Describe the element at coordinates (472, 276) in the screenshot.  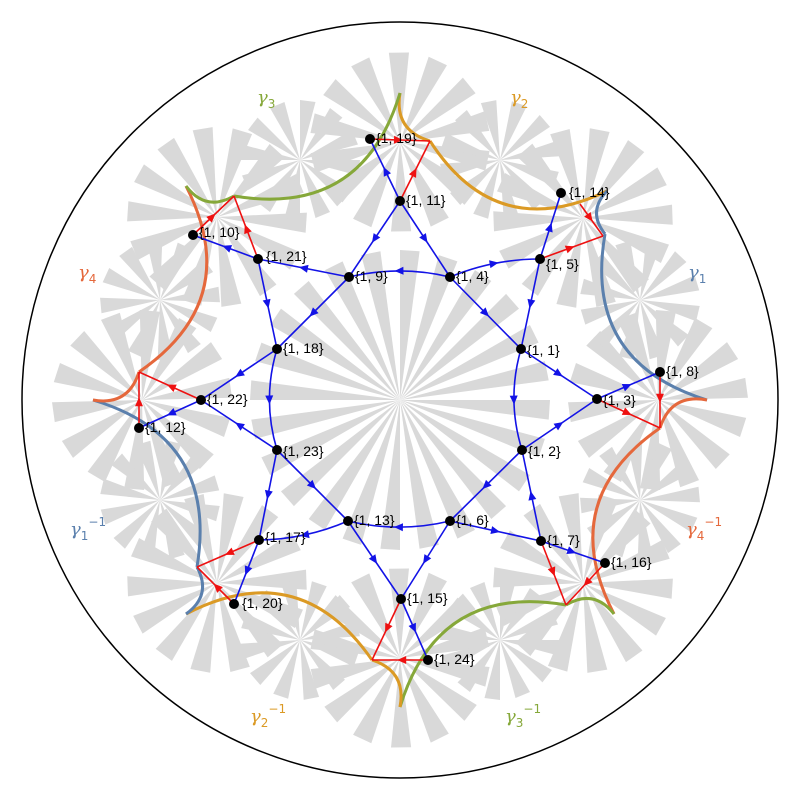
I see `vertex-label: {1, 4}` at that location.